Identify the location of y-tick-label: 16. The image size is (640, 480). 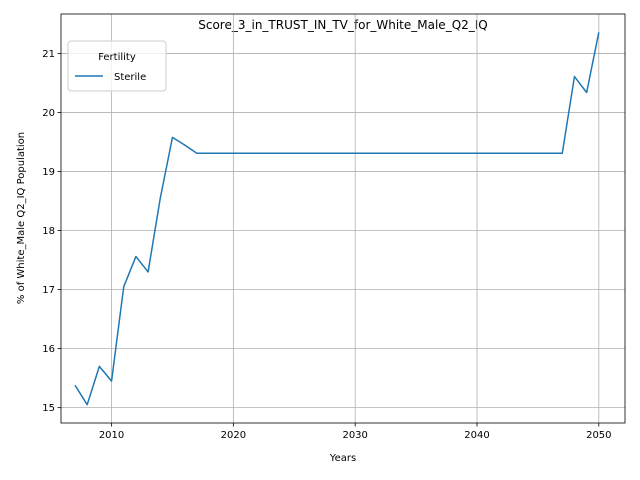
(48, 349).